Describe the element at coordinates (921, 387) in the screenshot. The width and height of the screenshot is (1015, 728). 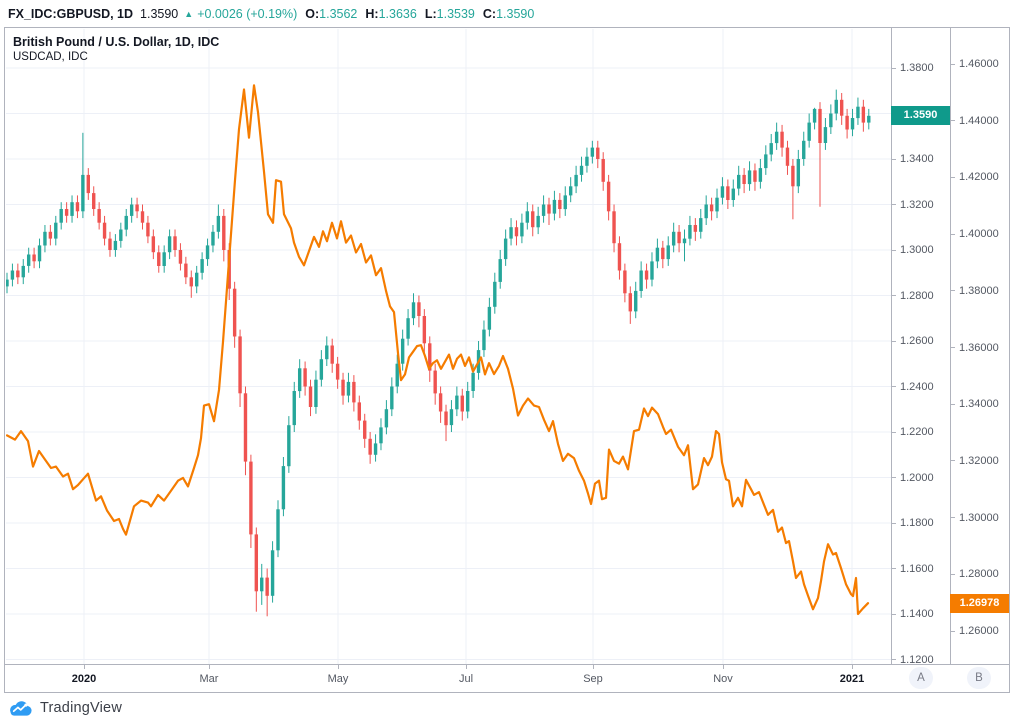
I see `price-tick-label: 1.2400` at that location.